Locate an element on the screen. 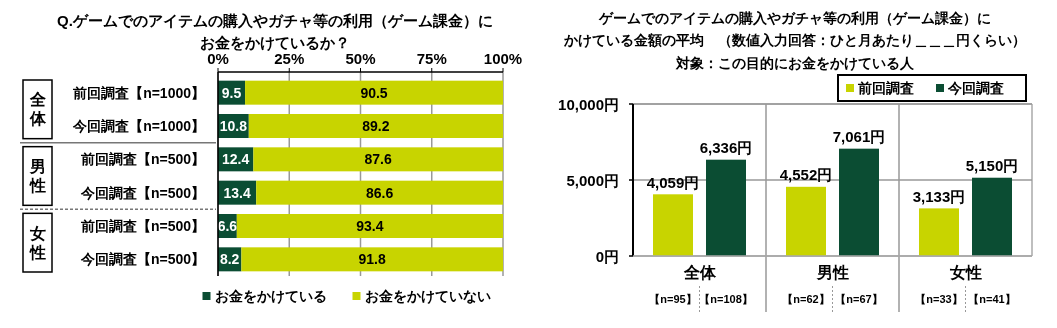 This screenshot has height=328, width=1057. y-tick-label: 10,000円 is located at coordinates (588, 104).